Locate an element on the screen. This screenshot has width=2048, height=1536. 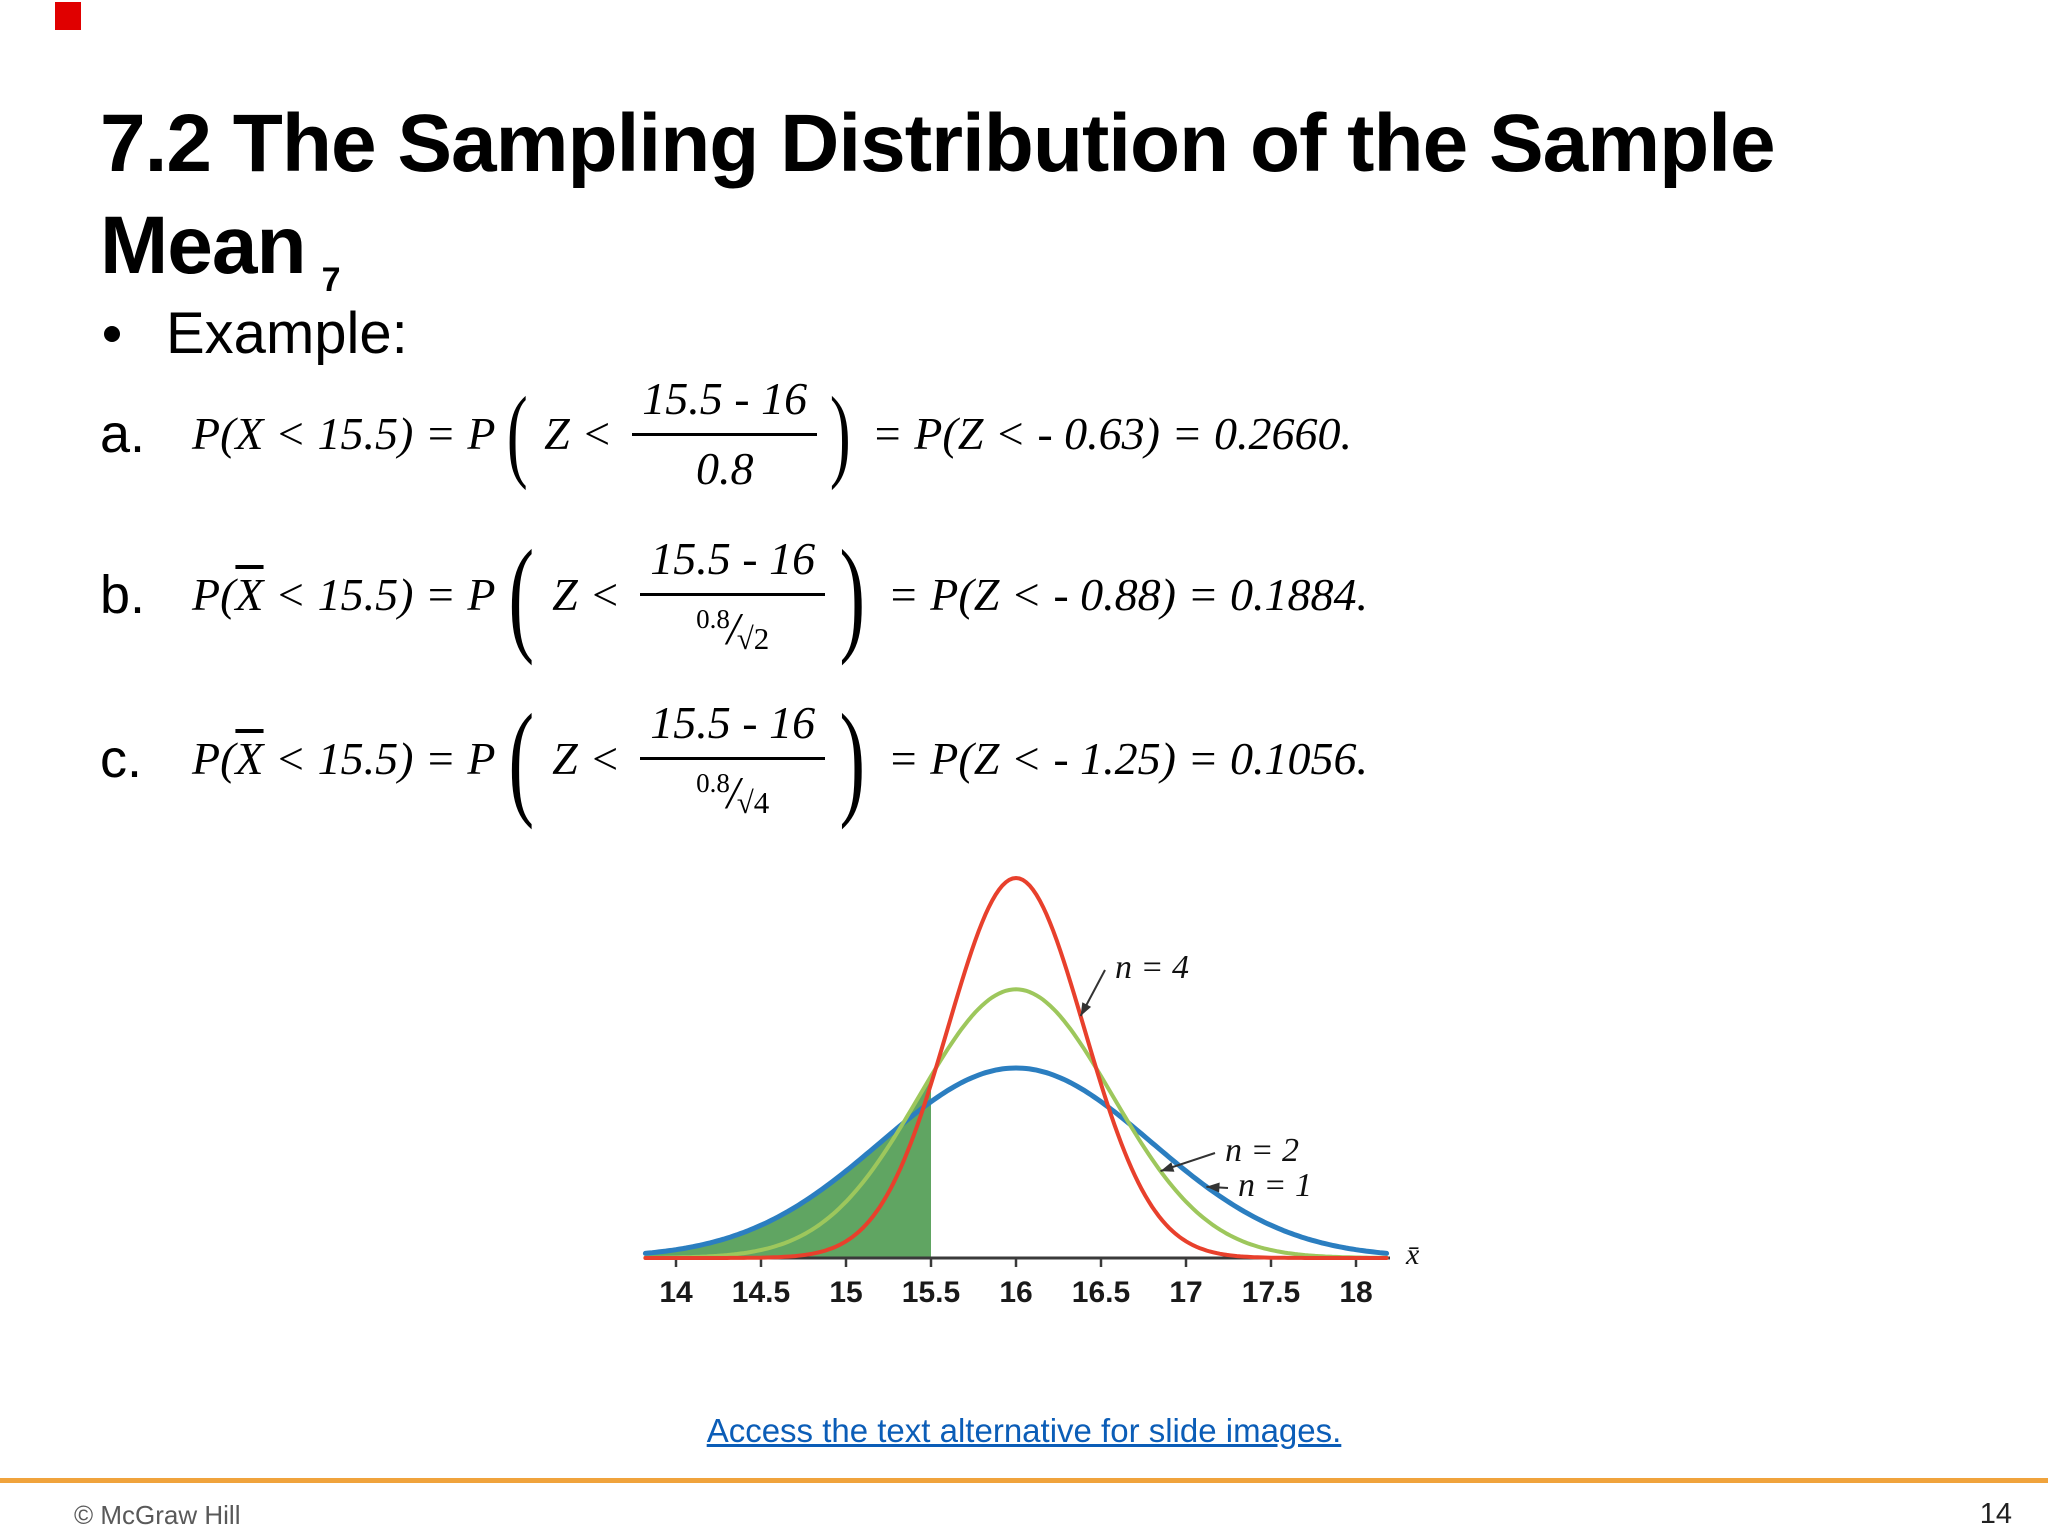
slide-continuation-number: 7 is located at coordinates (331, 279).